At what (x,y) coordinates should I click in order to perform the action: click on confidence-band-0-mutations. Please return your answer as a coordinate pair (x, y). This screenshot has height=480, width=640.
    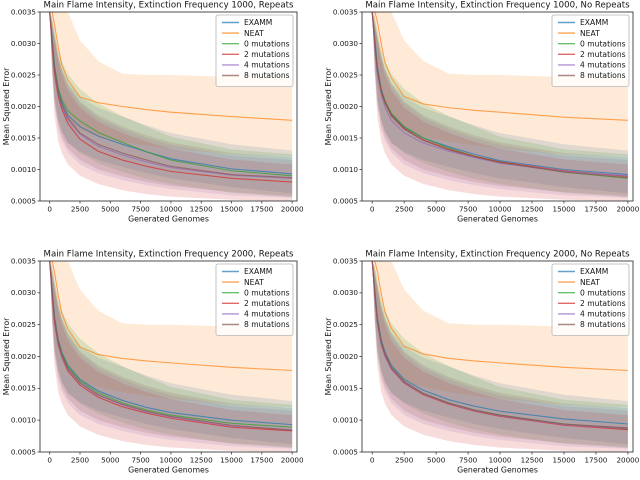
    Looking at the image, I should click on (171, 355).